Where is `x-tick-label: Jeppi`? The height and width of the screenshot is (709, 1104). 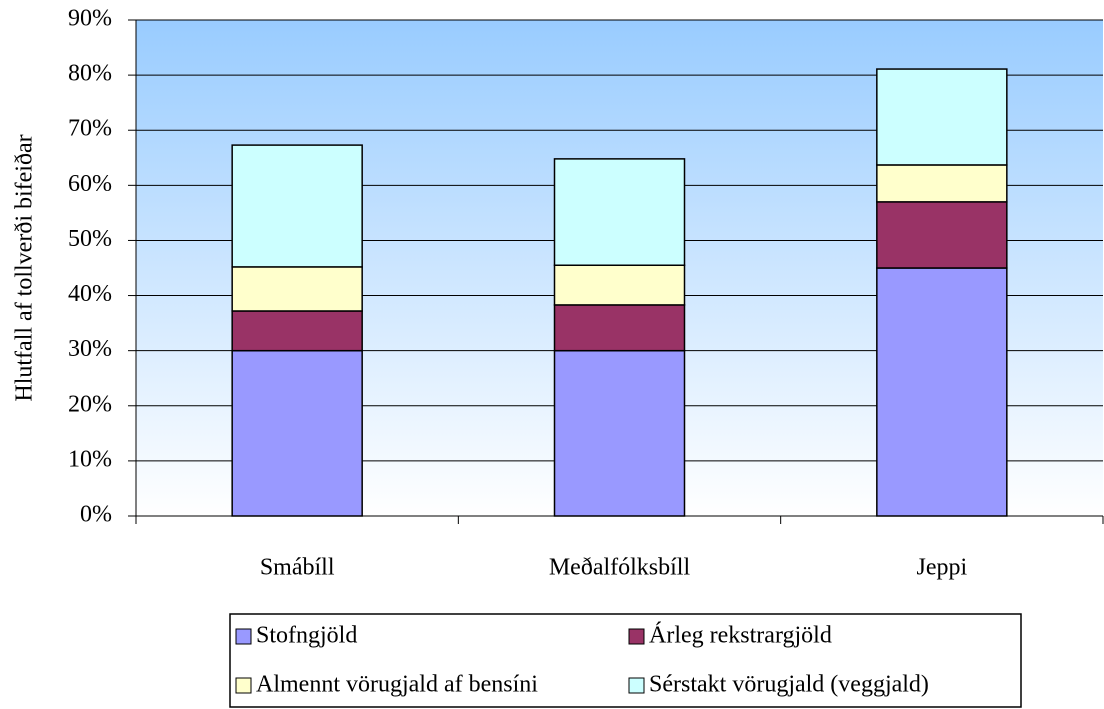
x-tick-label: Jeppi is located at coordinates (941, 568).